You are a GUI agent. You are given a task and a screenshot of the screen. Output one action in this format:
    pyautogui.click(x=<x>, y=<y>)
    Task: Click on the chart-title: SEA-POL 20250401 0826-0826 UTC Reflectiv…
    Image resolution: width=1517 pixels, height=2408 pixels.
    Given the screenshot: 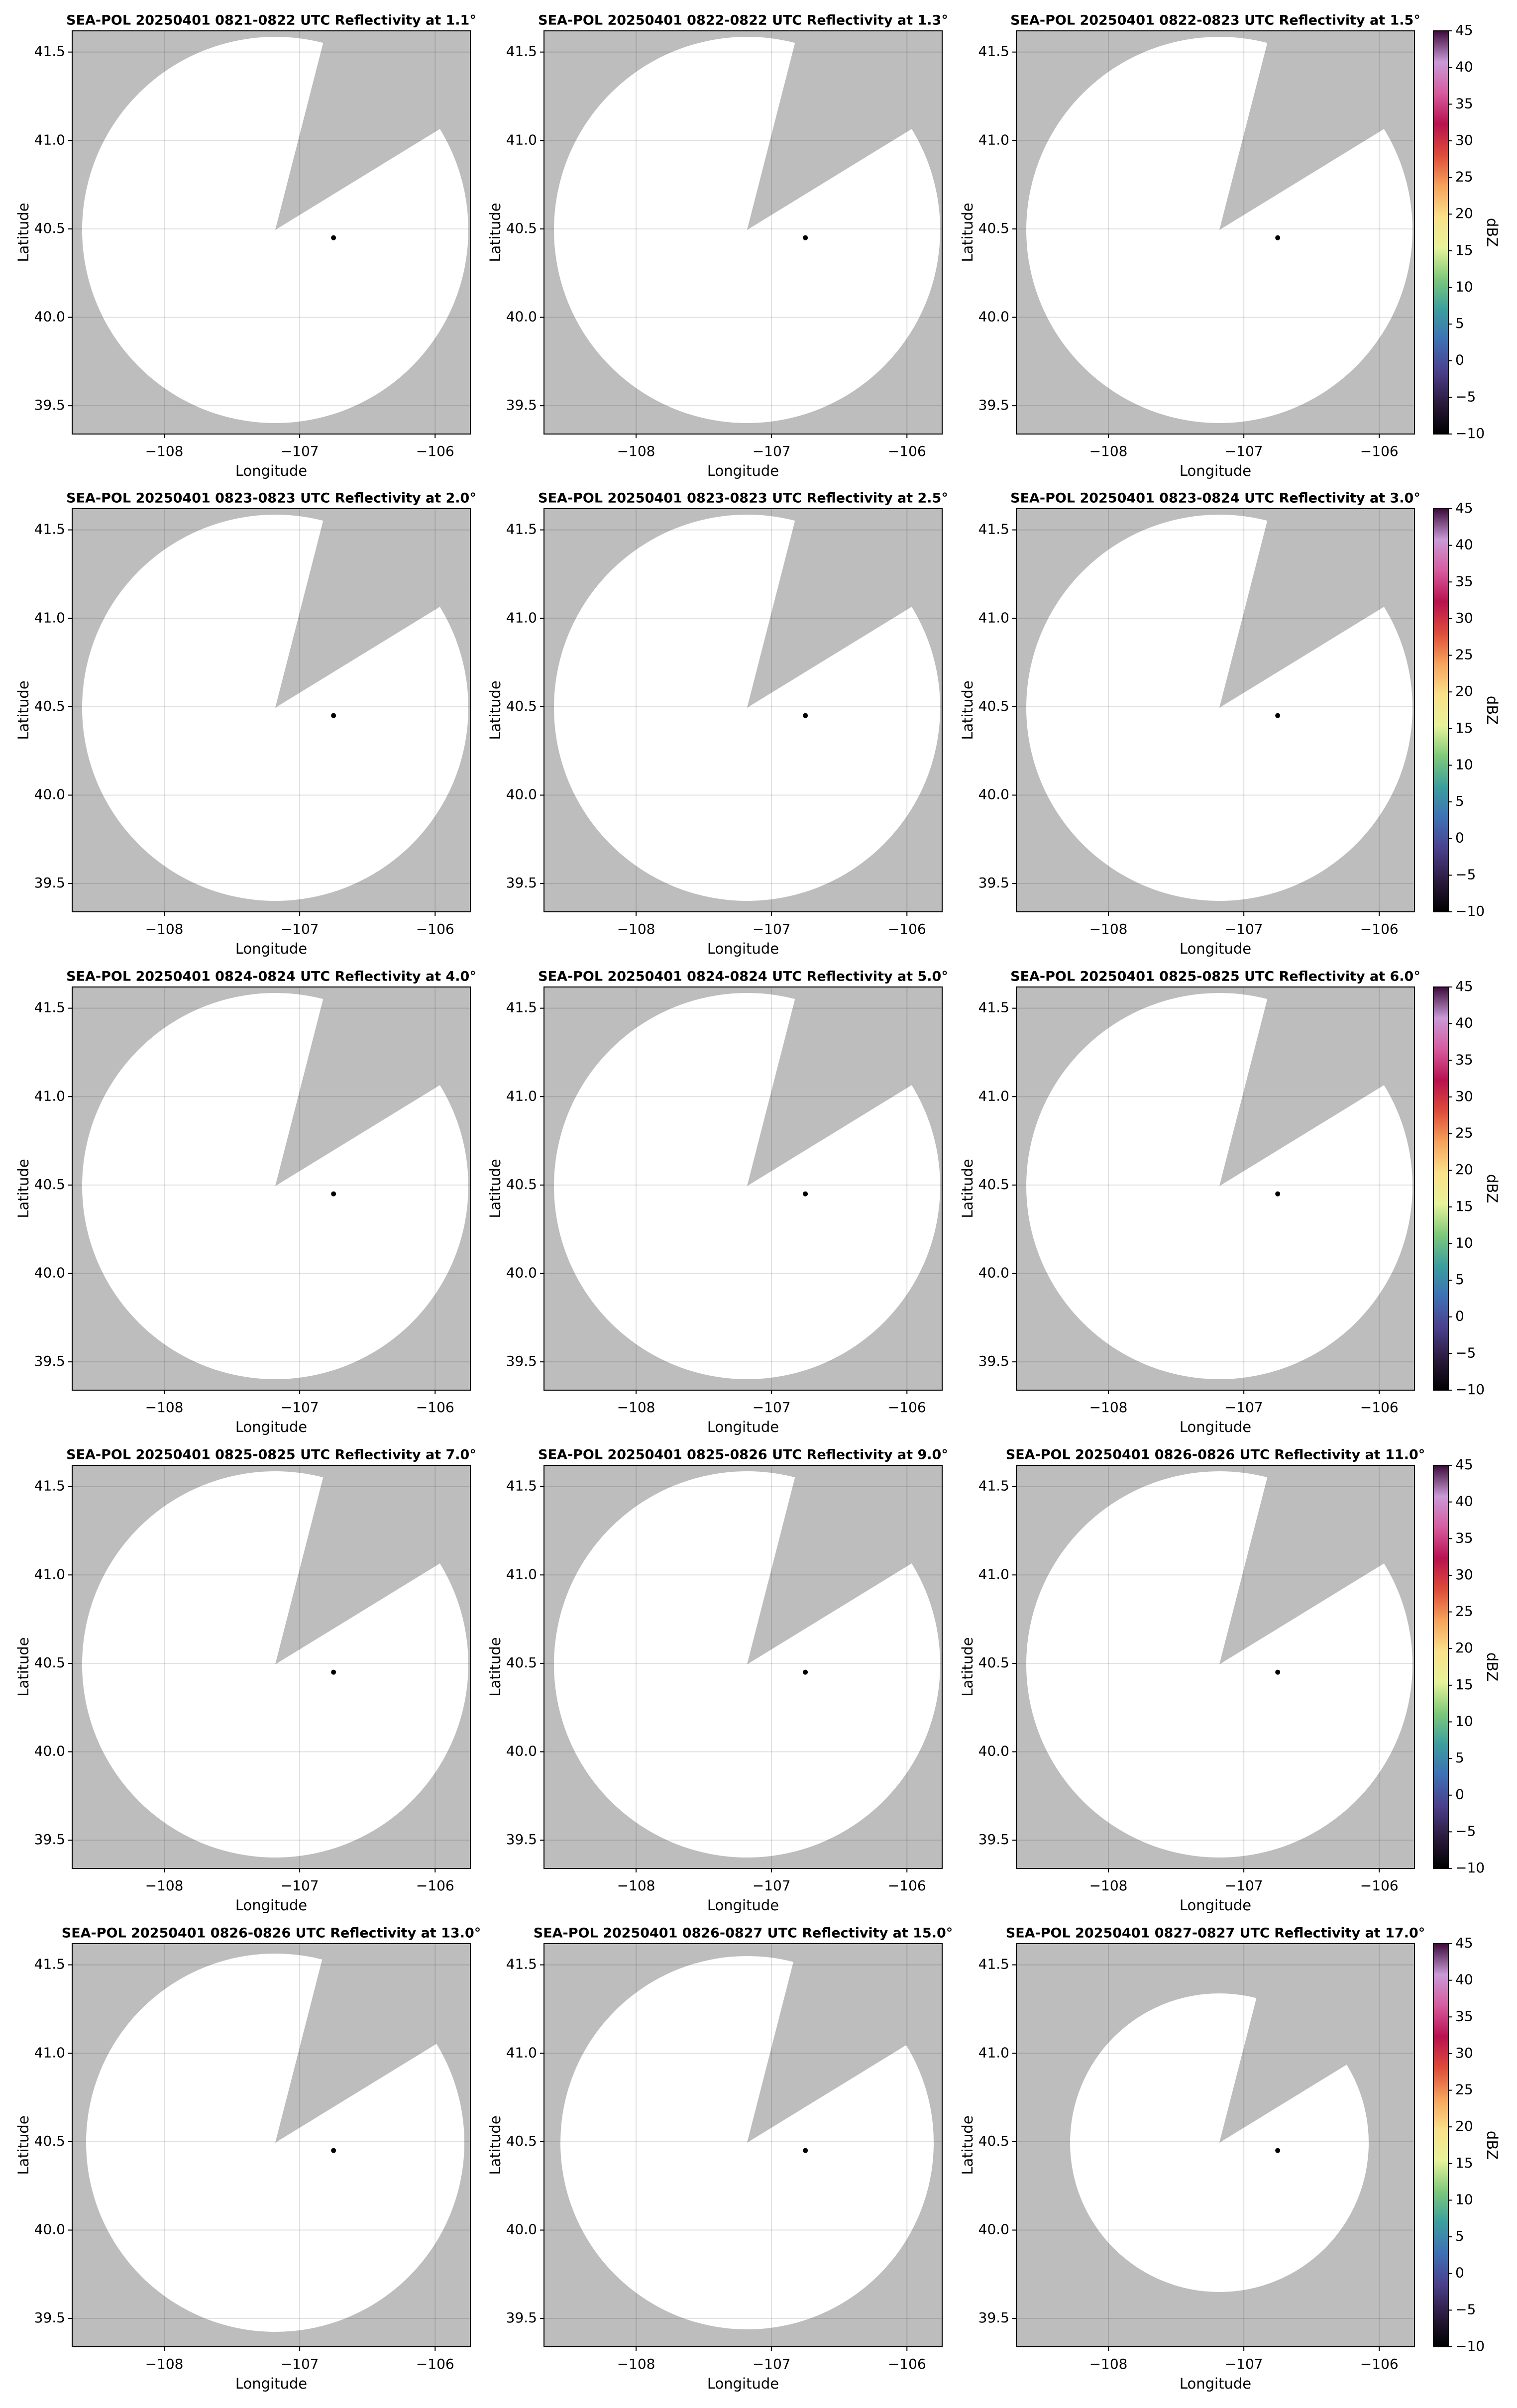 What is the action you would take?
    pyautogui.click(x=271, y=1934)
    